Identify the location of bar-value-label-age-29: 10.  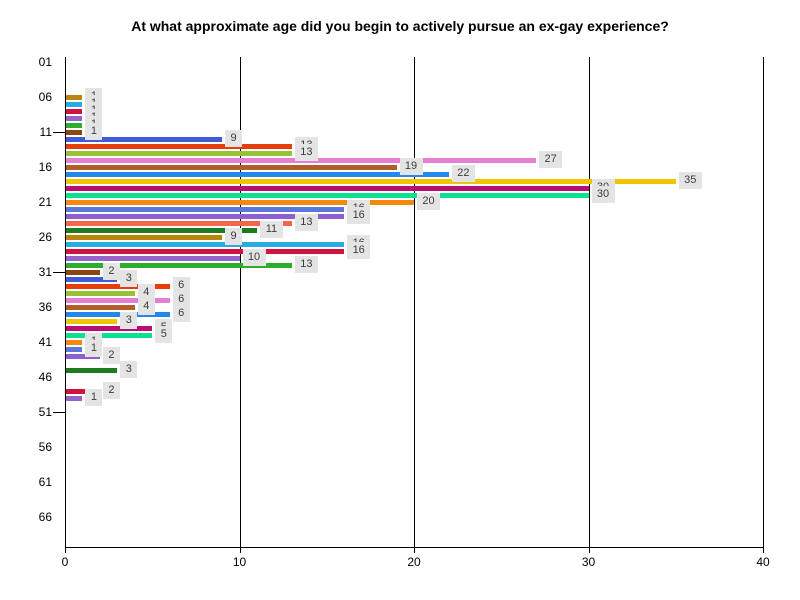
(254, 257).